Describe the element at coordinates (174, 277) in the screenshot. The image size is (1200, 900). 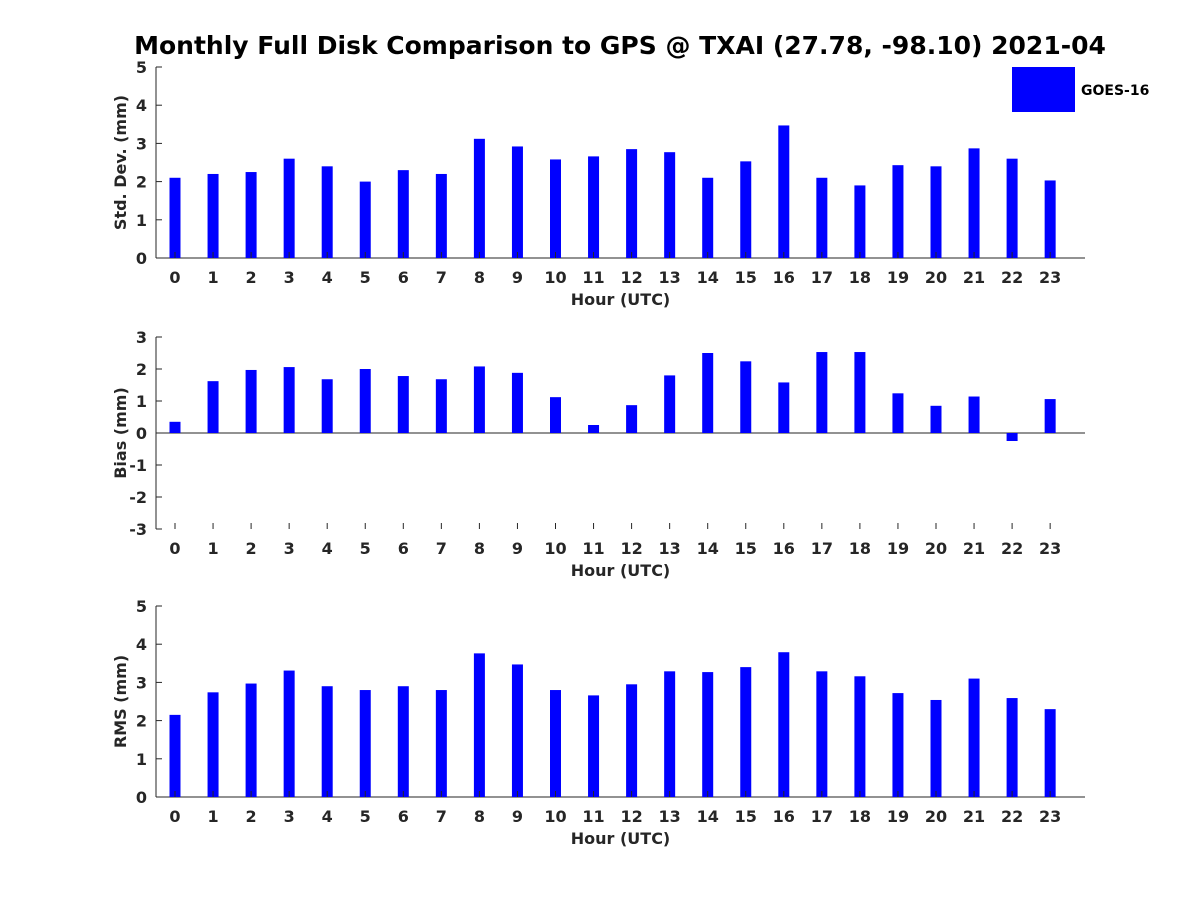
I see `std-dev-x-tick-label: 0` at that location.